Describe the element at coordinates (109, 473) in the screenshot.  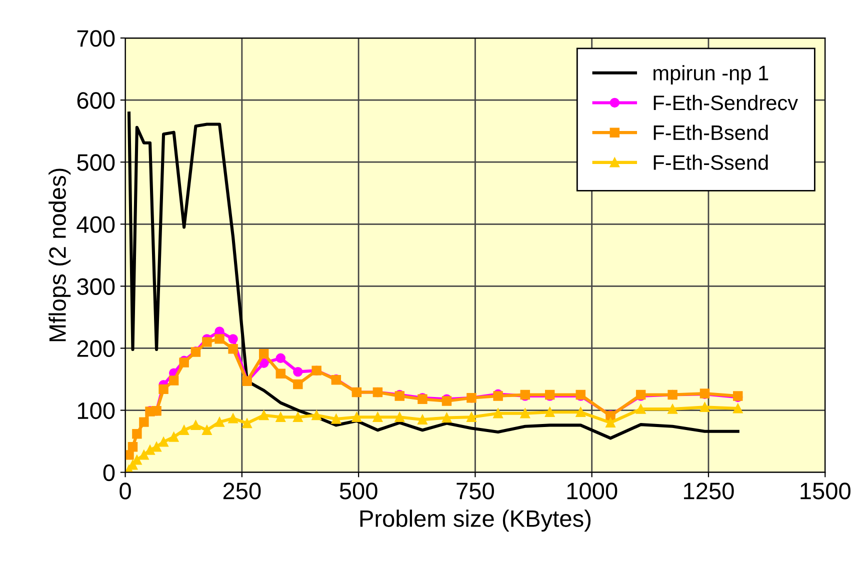
I see `y-tick-label: 0` at that location.